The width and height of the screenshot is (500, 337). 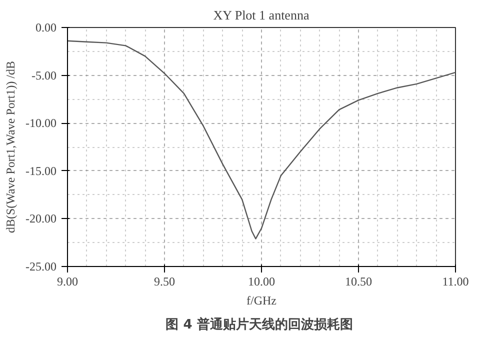 What do you see at coordinates (67, 281) in the screenshot?
I see `x-tick-label: 9.00` at bounding box center [67, 281].